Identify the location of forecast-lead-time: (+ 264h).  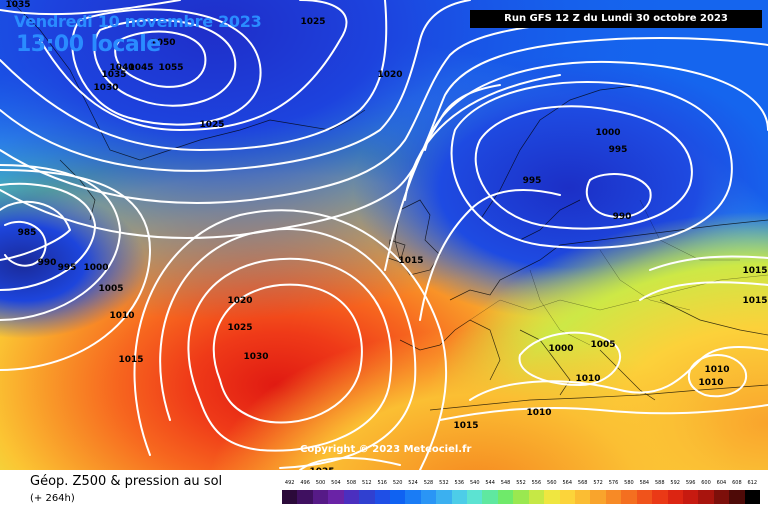
(52, 498).